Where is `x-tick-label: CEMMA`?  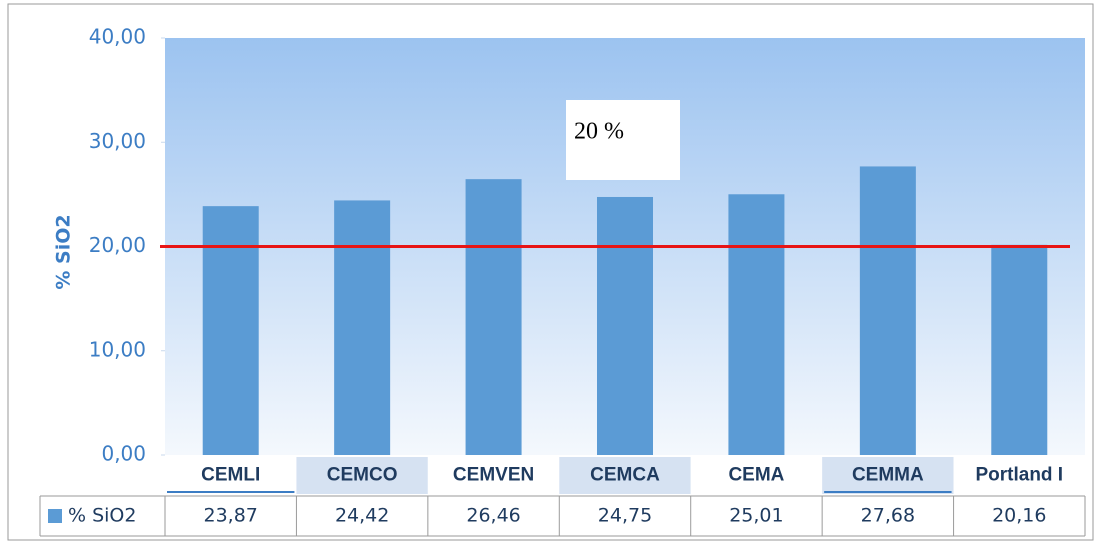
x-tick-label: CEMMA is located at coordinates (888, 475).